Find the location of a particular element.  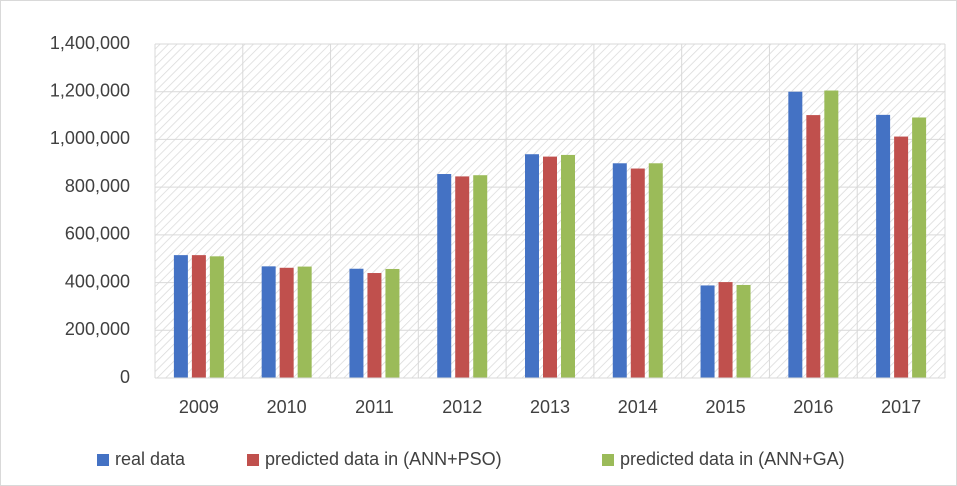

legend-label: predicted data in (ANN+GA) is located at coordinates (732, 459).